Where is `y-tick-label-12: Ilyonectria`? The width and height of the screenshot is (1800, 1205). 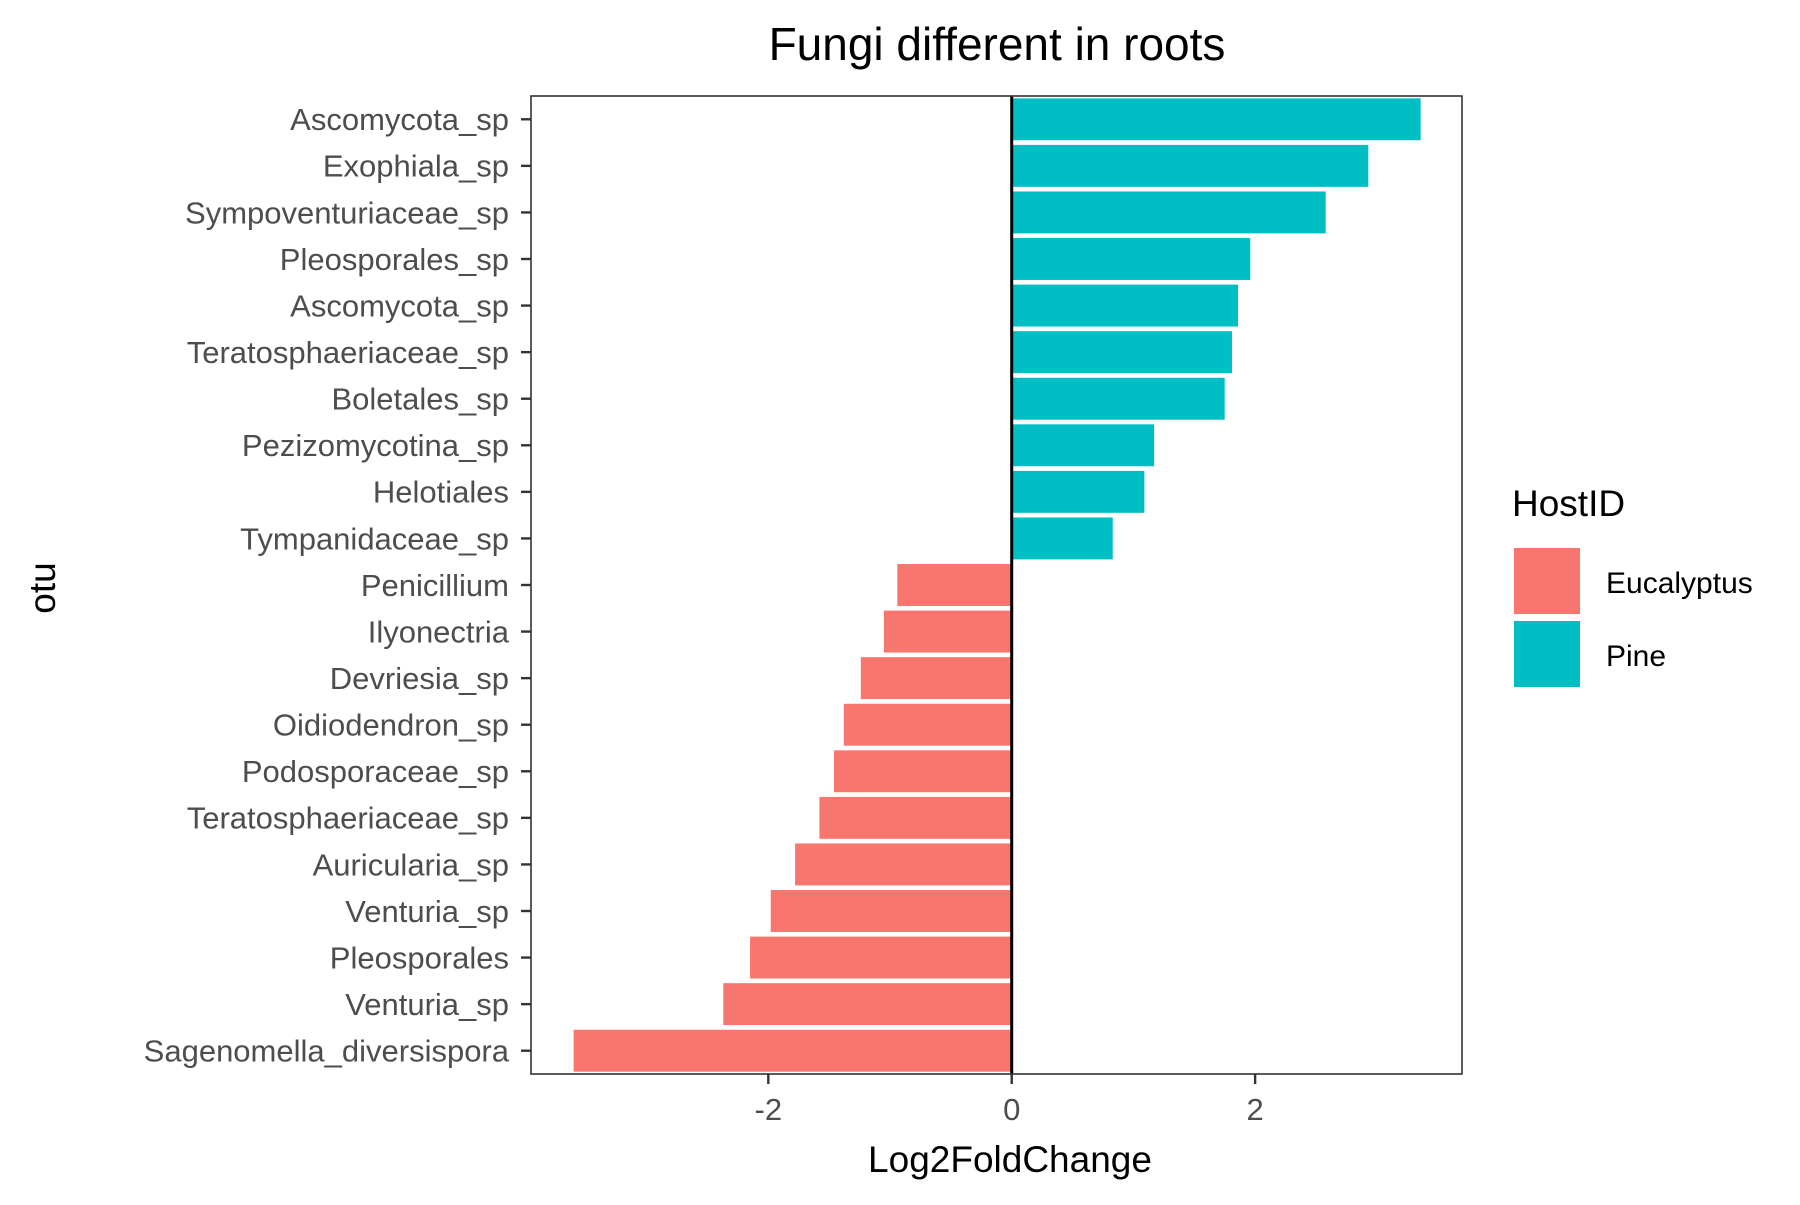
y-tick-label-12: Ilyonectria is located at coordinates (439, 631).